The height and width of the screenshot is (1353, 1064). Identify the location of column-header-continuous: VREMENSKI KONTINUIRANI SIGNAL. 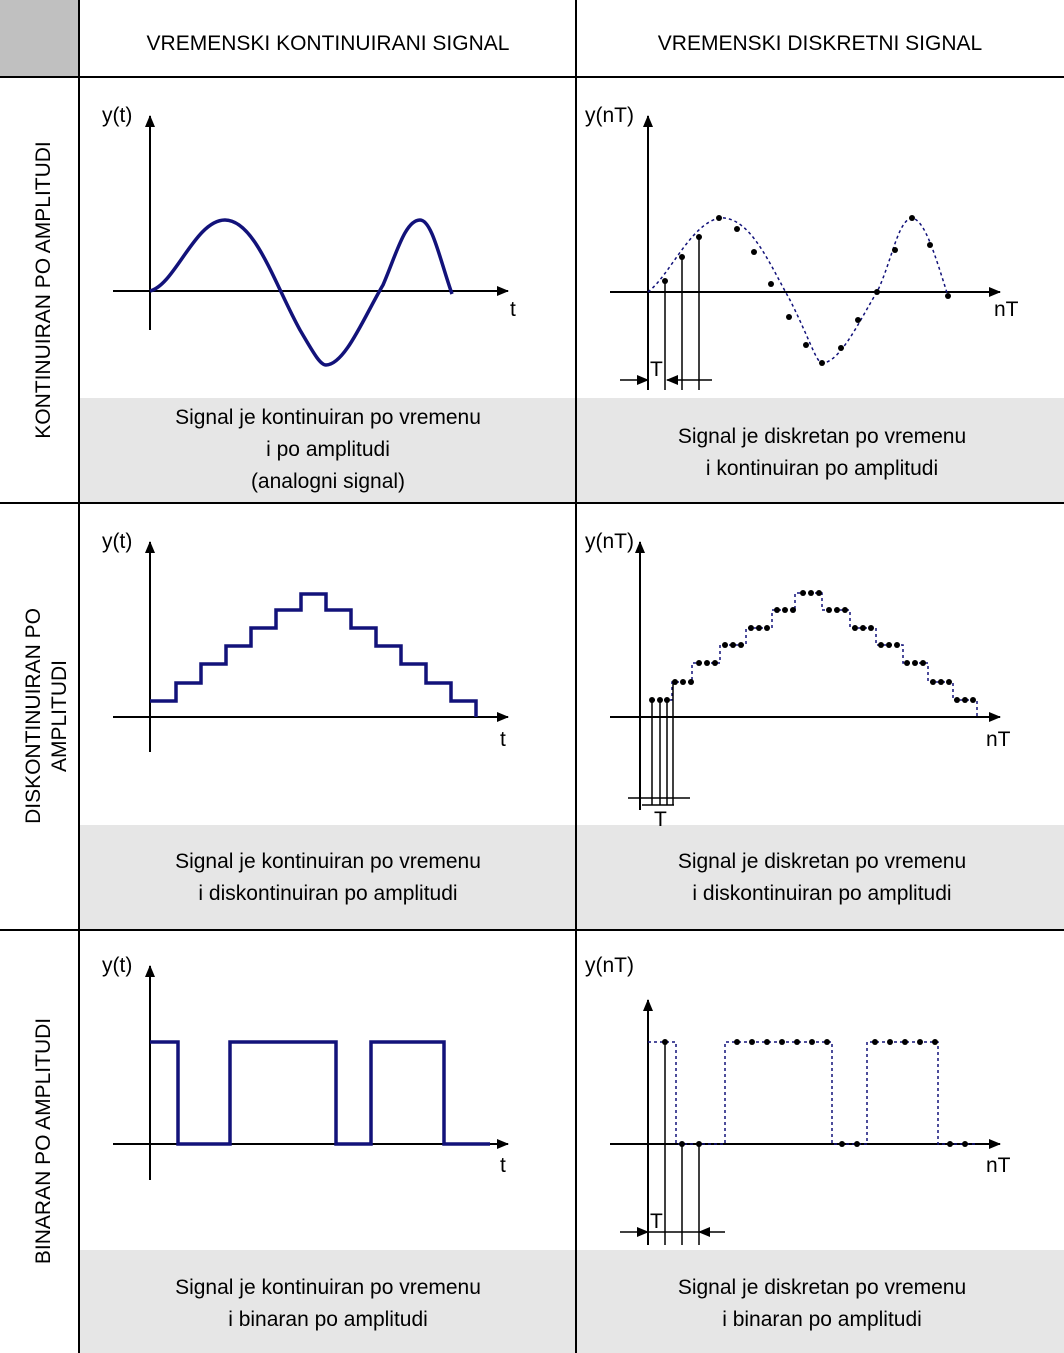
(328, 43).